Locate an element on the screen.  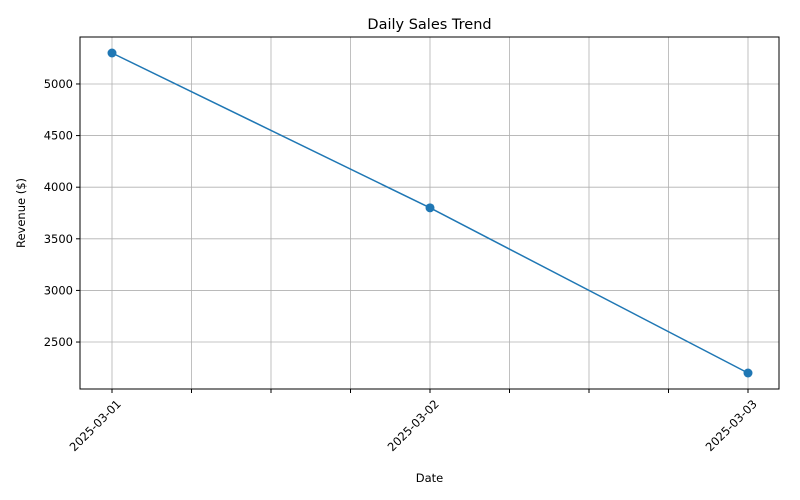
chart-title: Daily Sales Trend is located at coordinates (429, 25).